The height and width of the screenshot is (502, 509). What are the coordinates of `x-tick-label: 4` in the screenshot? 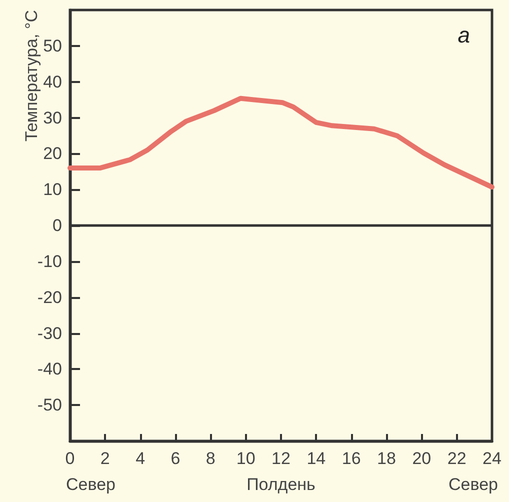 It's located at (141, 458).